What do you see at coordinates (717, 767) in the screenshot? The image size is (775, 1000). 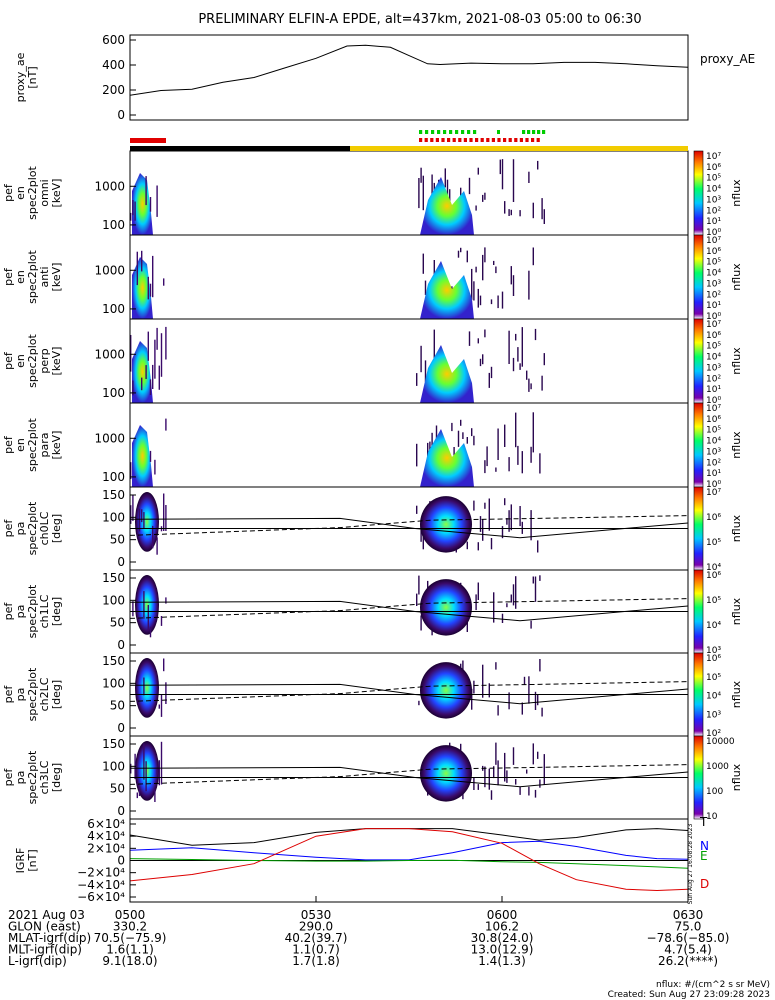 I see `colorbar-tick-label: 1000` at bounding box center [717, 767].